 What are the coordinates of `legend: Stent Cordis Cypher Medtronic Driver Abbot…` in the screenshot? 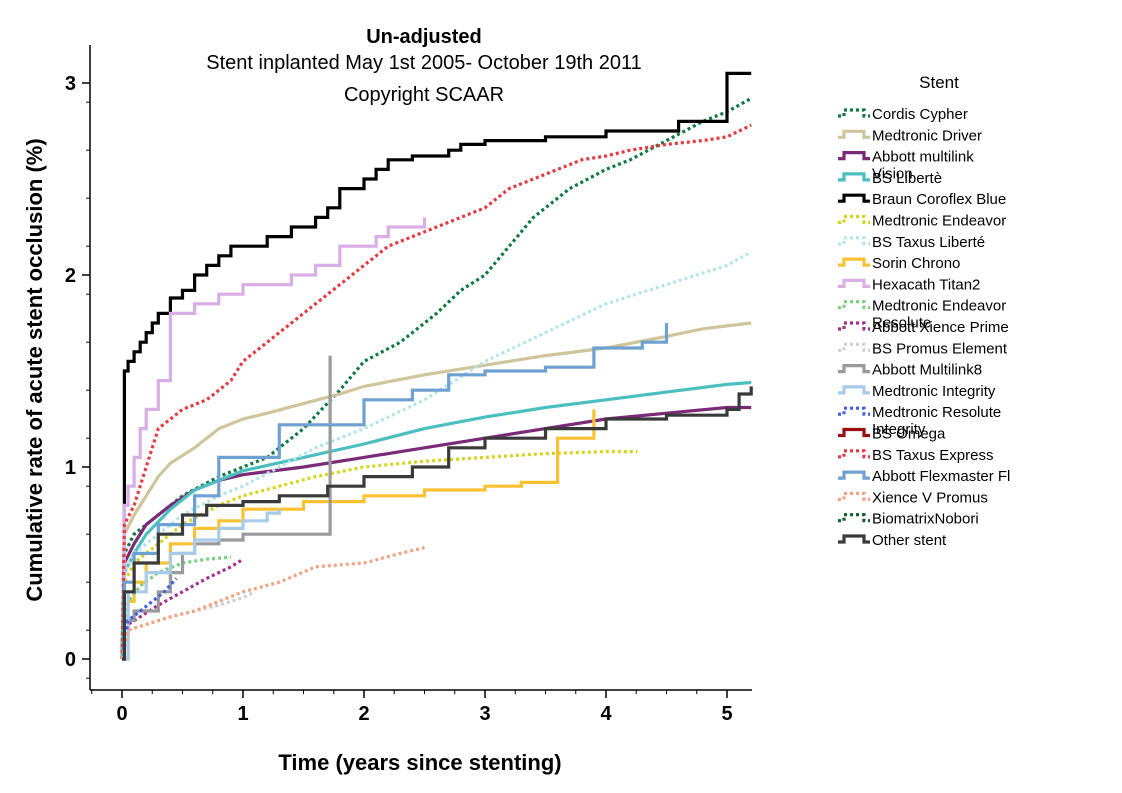 It's located at (924, 311).